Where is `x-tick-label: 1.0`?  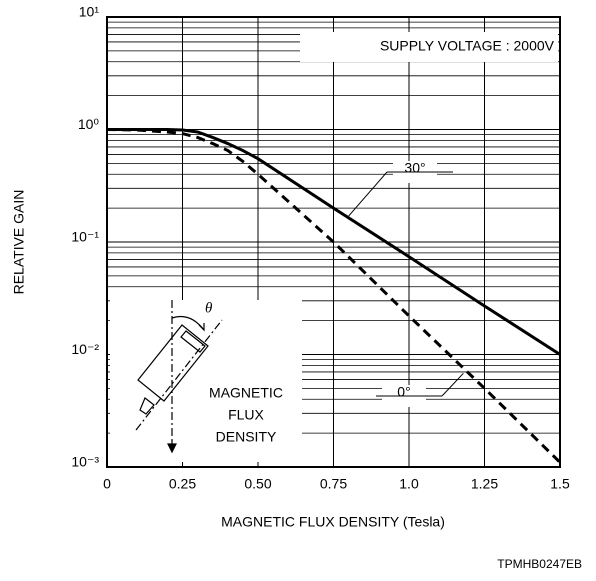
x-tick-label: 1.0 is located at coordinates (409, 484).